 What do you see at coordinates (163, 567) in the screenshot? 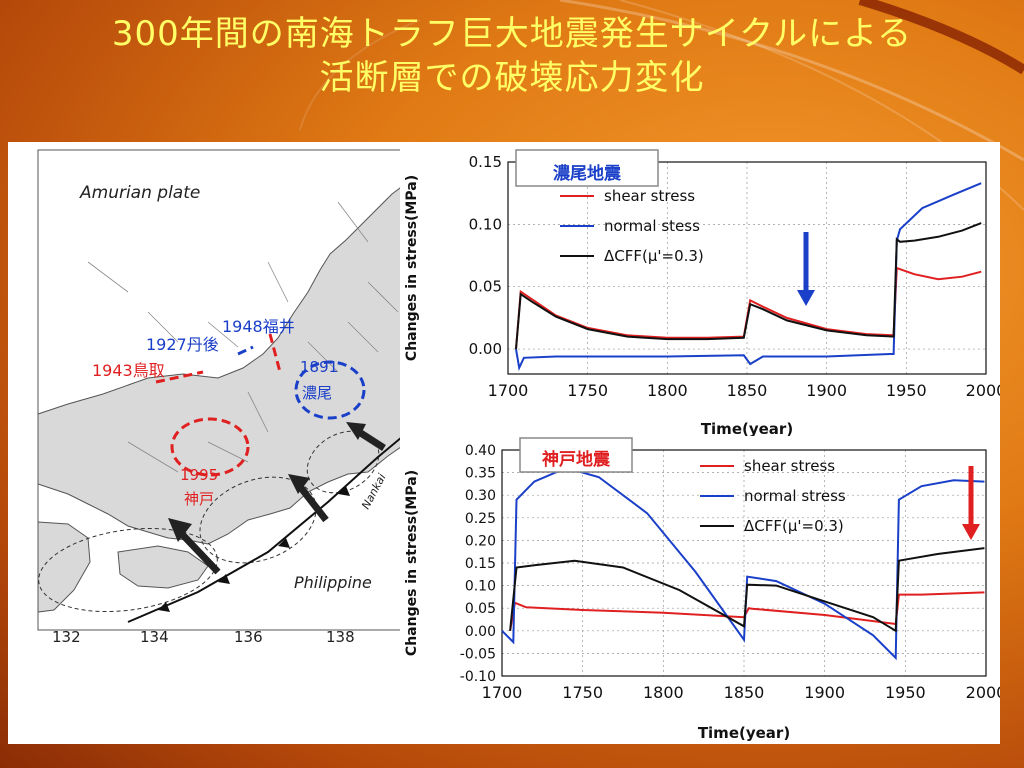
I see `shikoku-land` at bounding box center [163, 567].